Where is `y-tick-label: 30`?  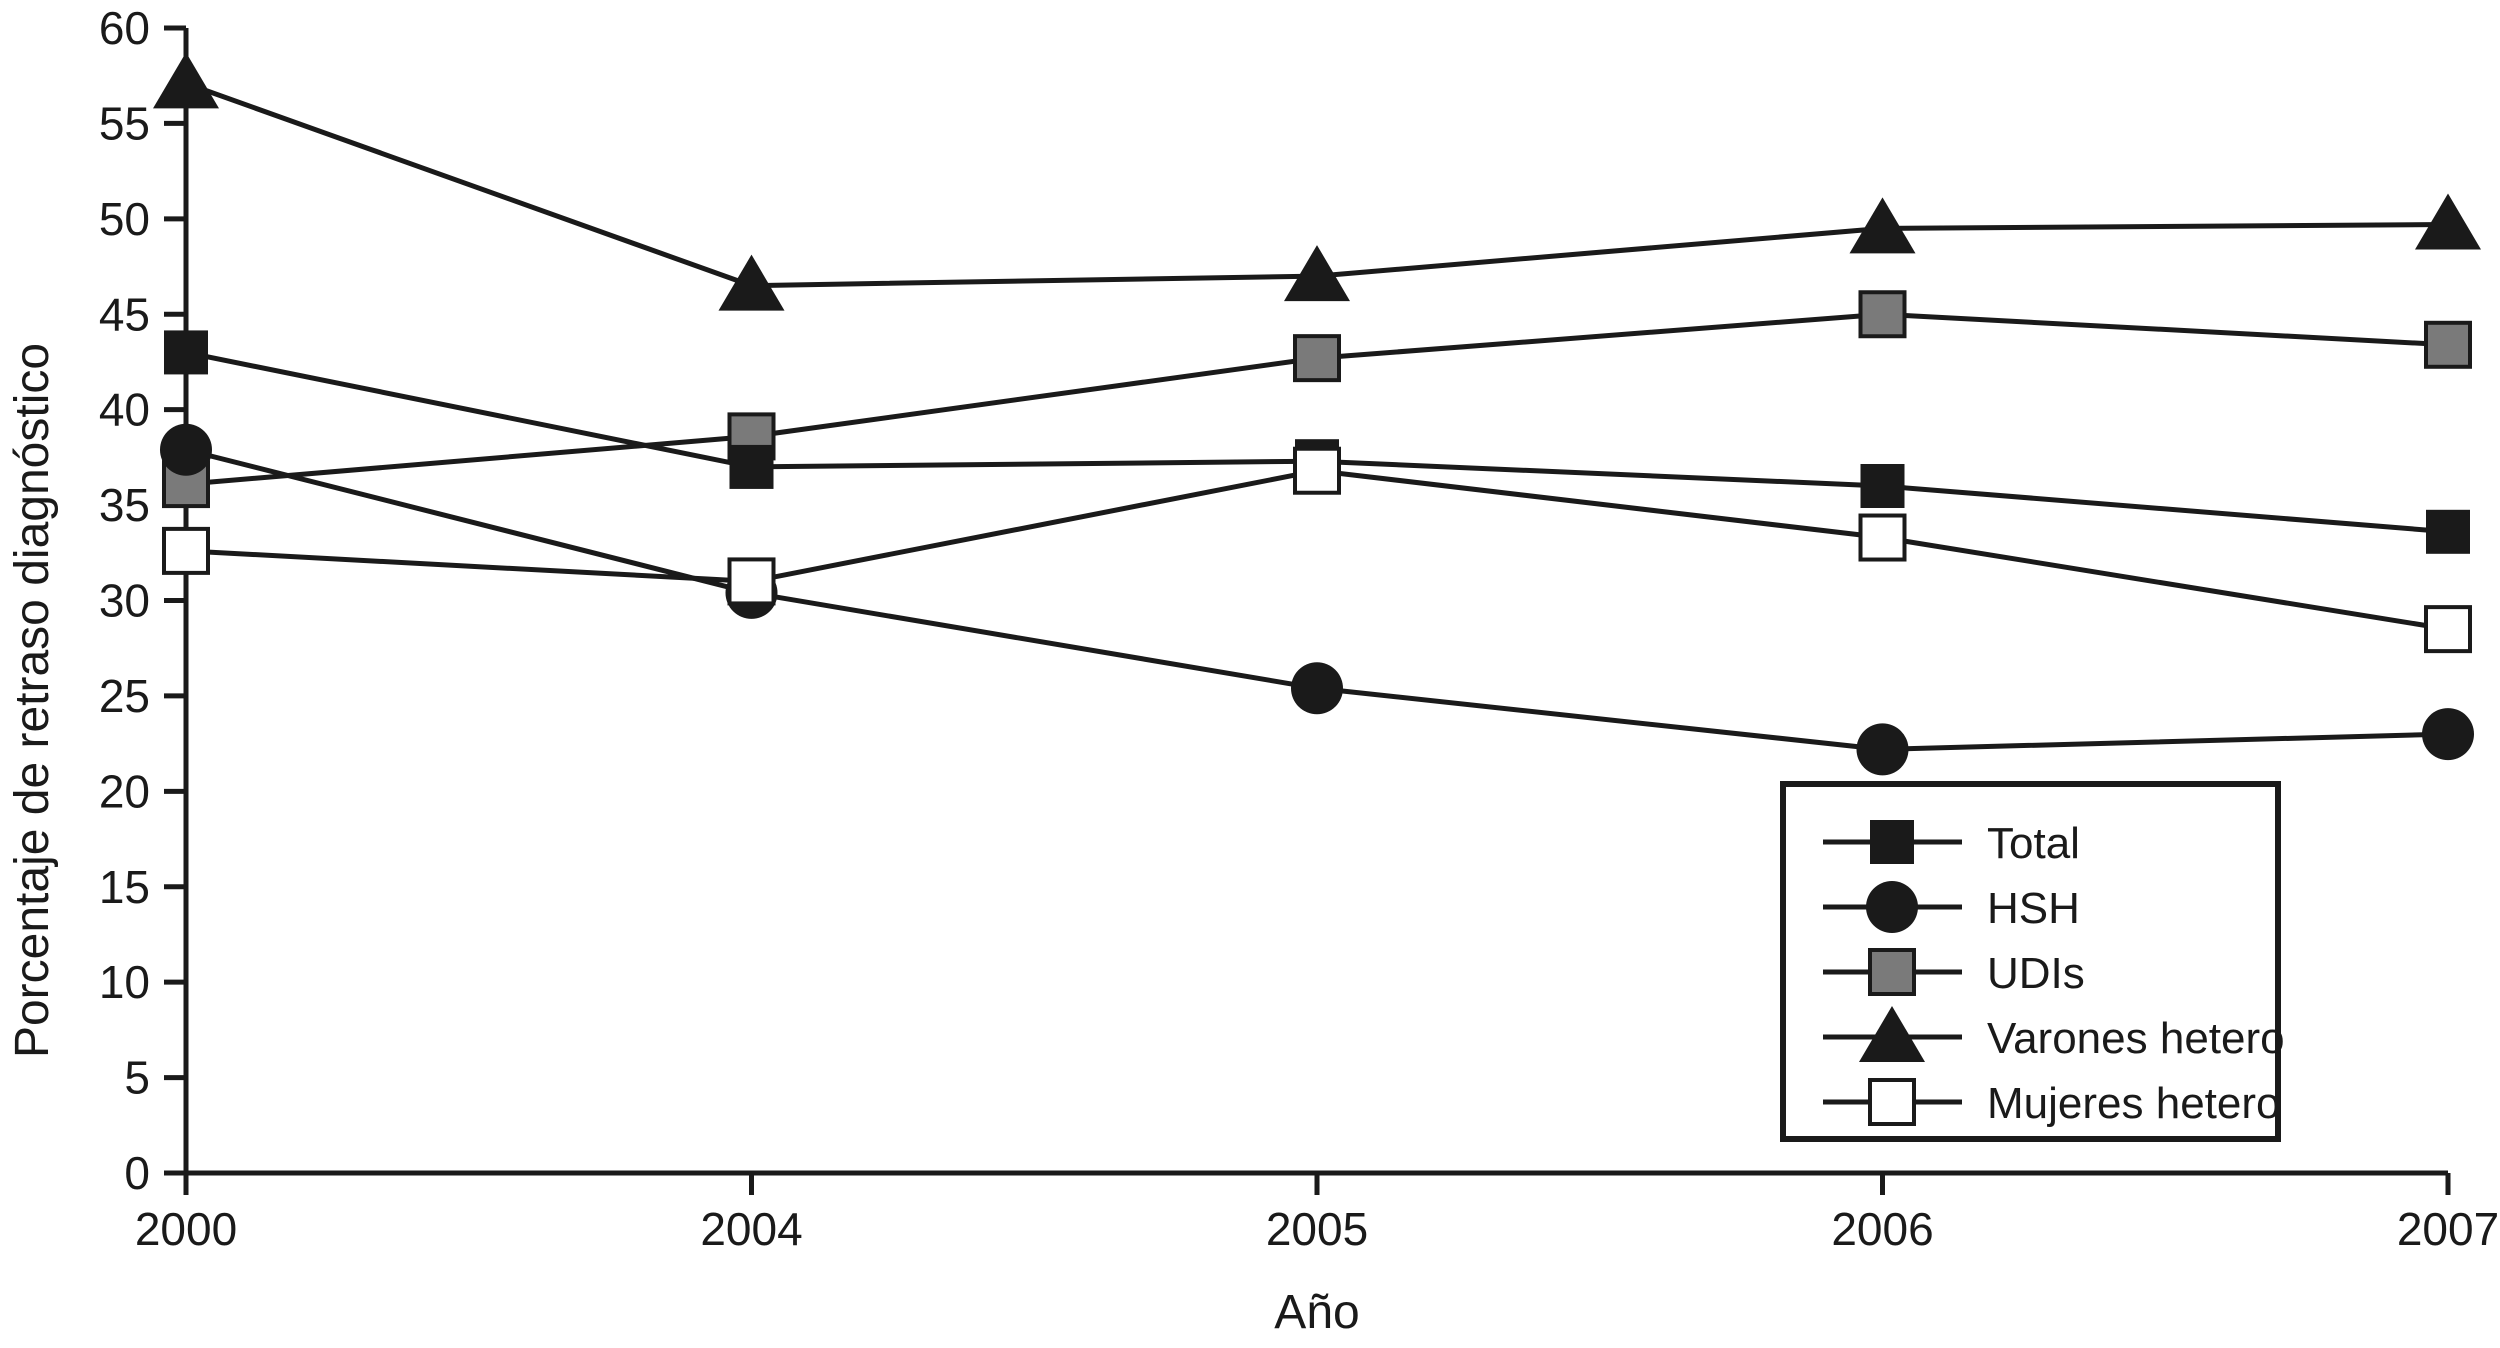 y-tick-label: 30 is located at coordinates (124, 601).